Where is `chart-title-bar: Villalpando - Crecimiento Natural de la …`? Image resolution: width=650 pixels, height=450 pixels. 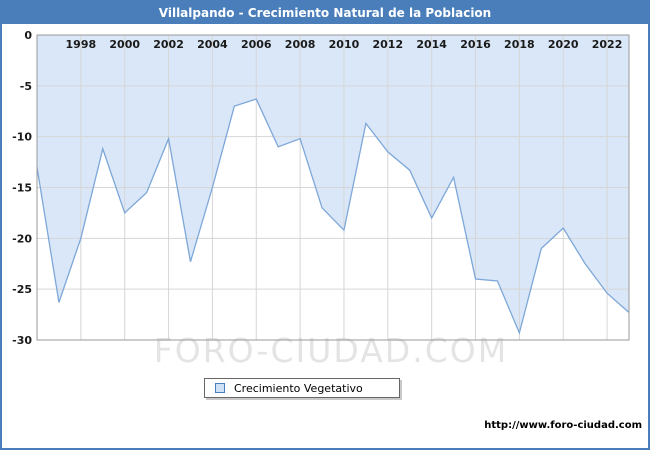 chart-title-bar: Villalpando - Crecimiento Natural de la … is located at coordinates (325, 13).